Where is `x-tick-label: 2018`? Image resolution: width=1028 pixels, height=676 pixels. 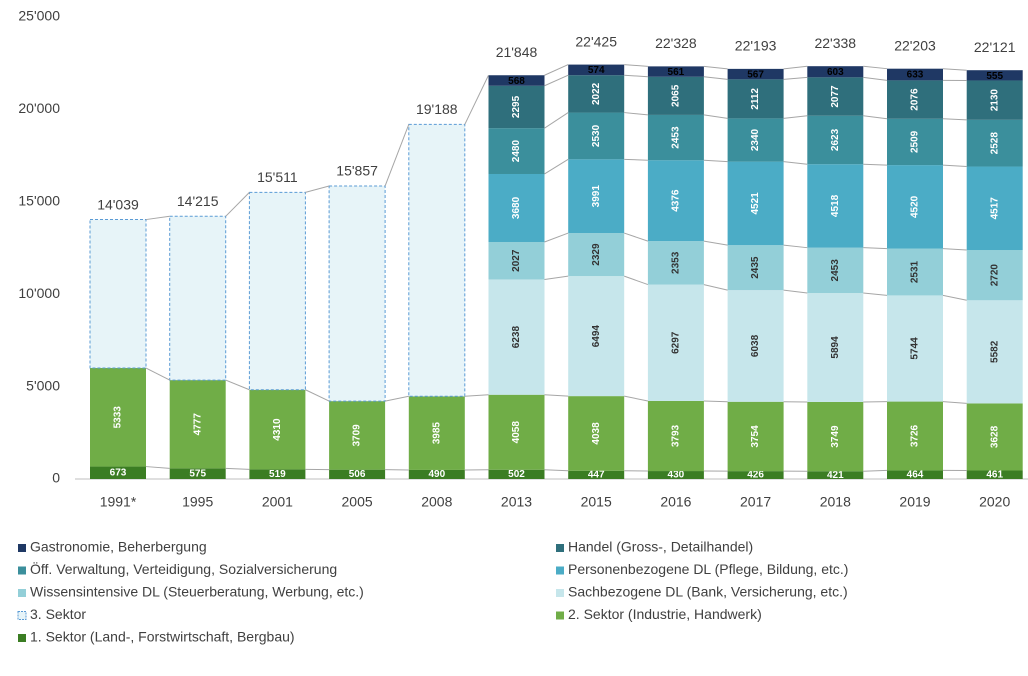
x-tick-label: 2018 is located at coordinates (835, 502).